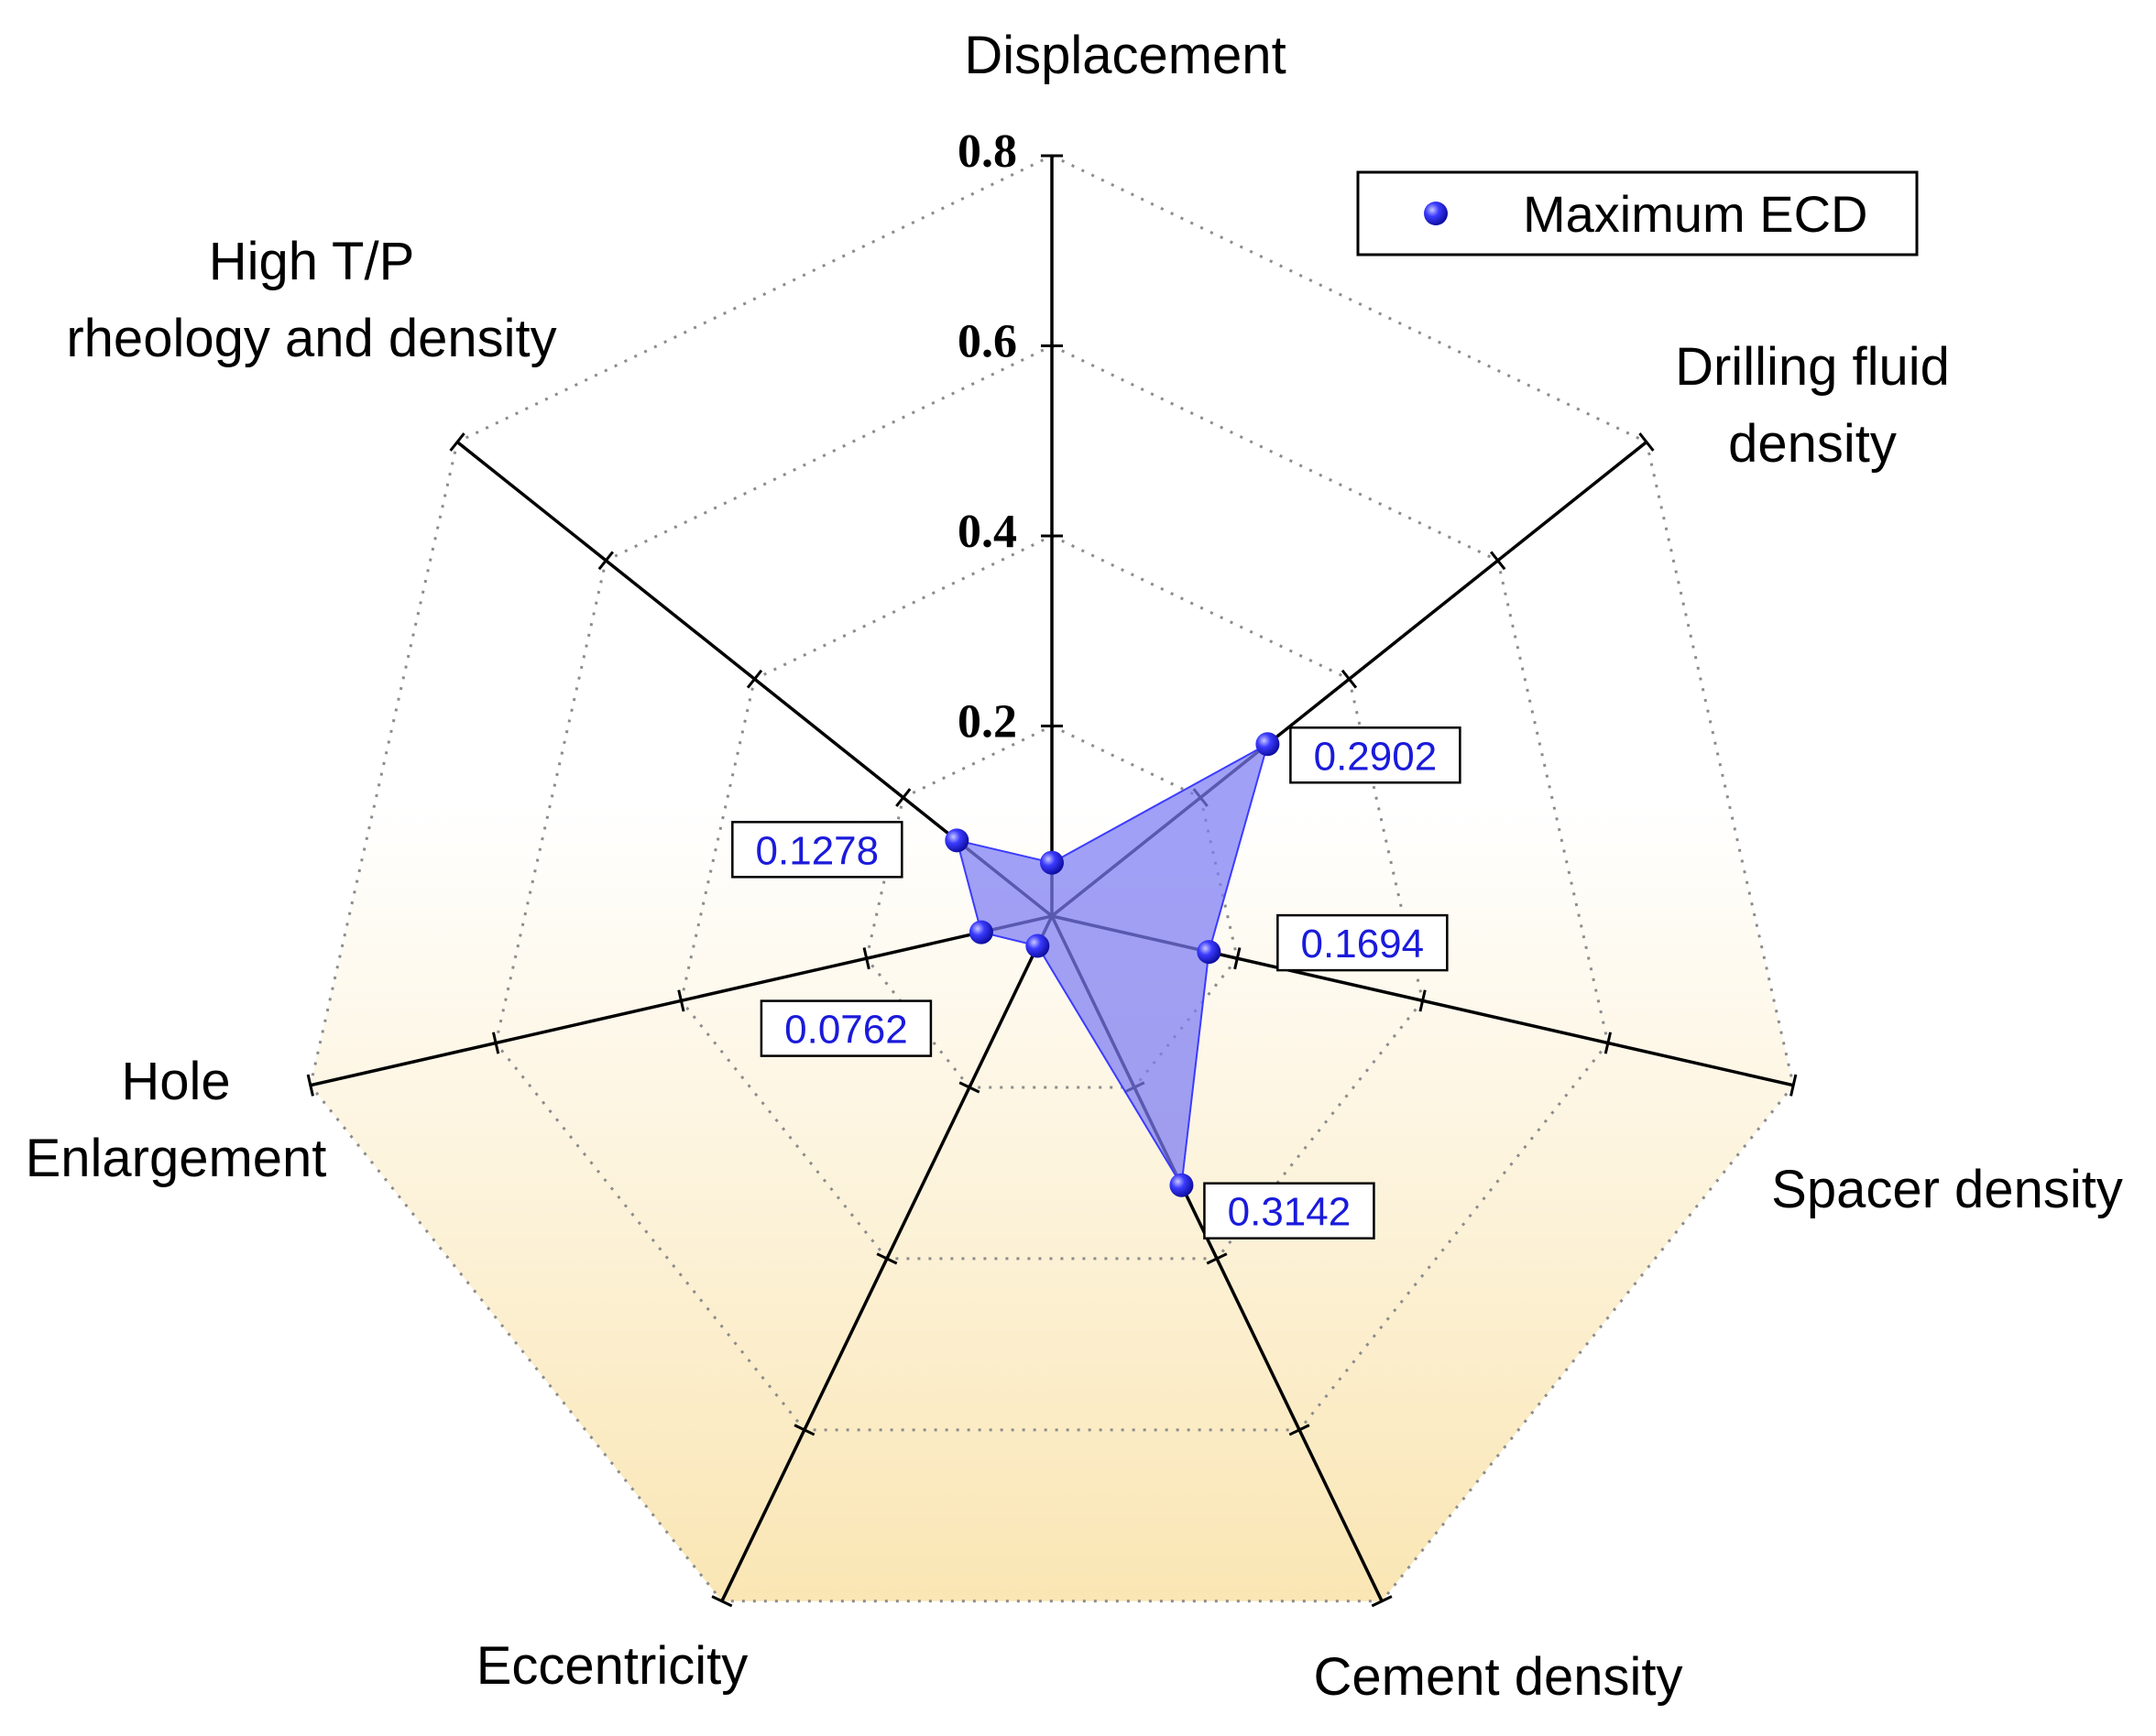  Describe the element at coordinates (311, 300) in the screenshot. I see `axis-label-6: High T/P rheology and density` at that location.